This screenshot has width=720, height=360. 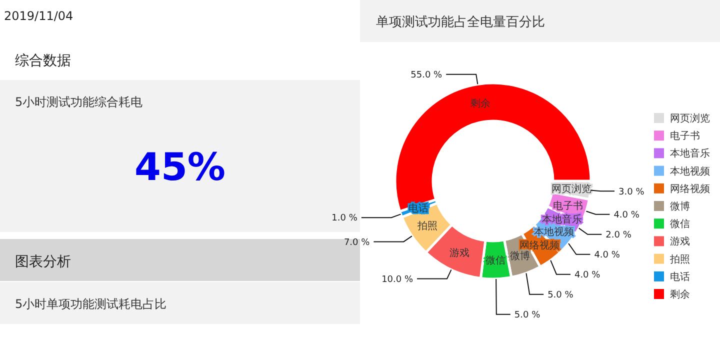 I want to click on data-label: 55.0 %, so click(x=426, y=75).